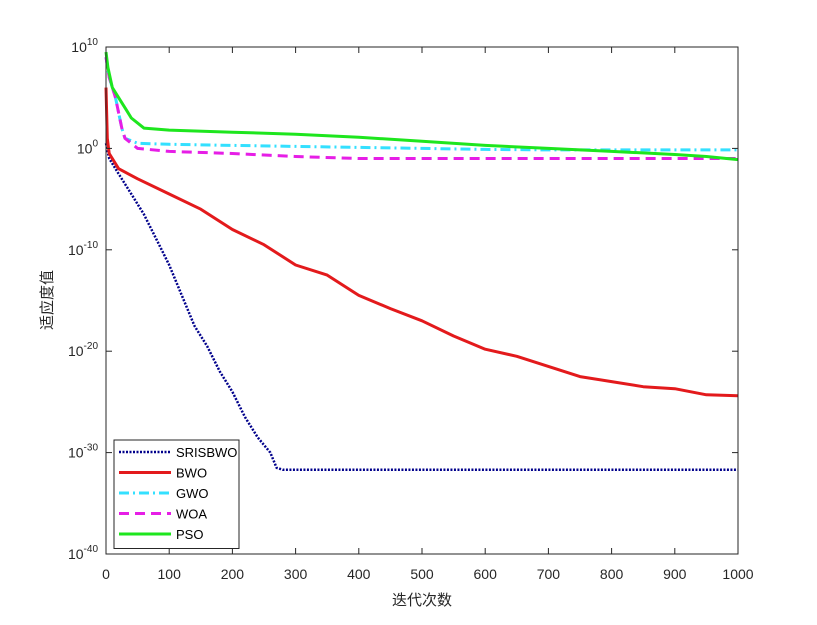  Describe the element at coordinates (422, 574) in the screenshot. I see `x-tick-label: 500` at that location.